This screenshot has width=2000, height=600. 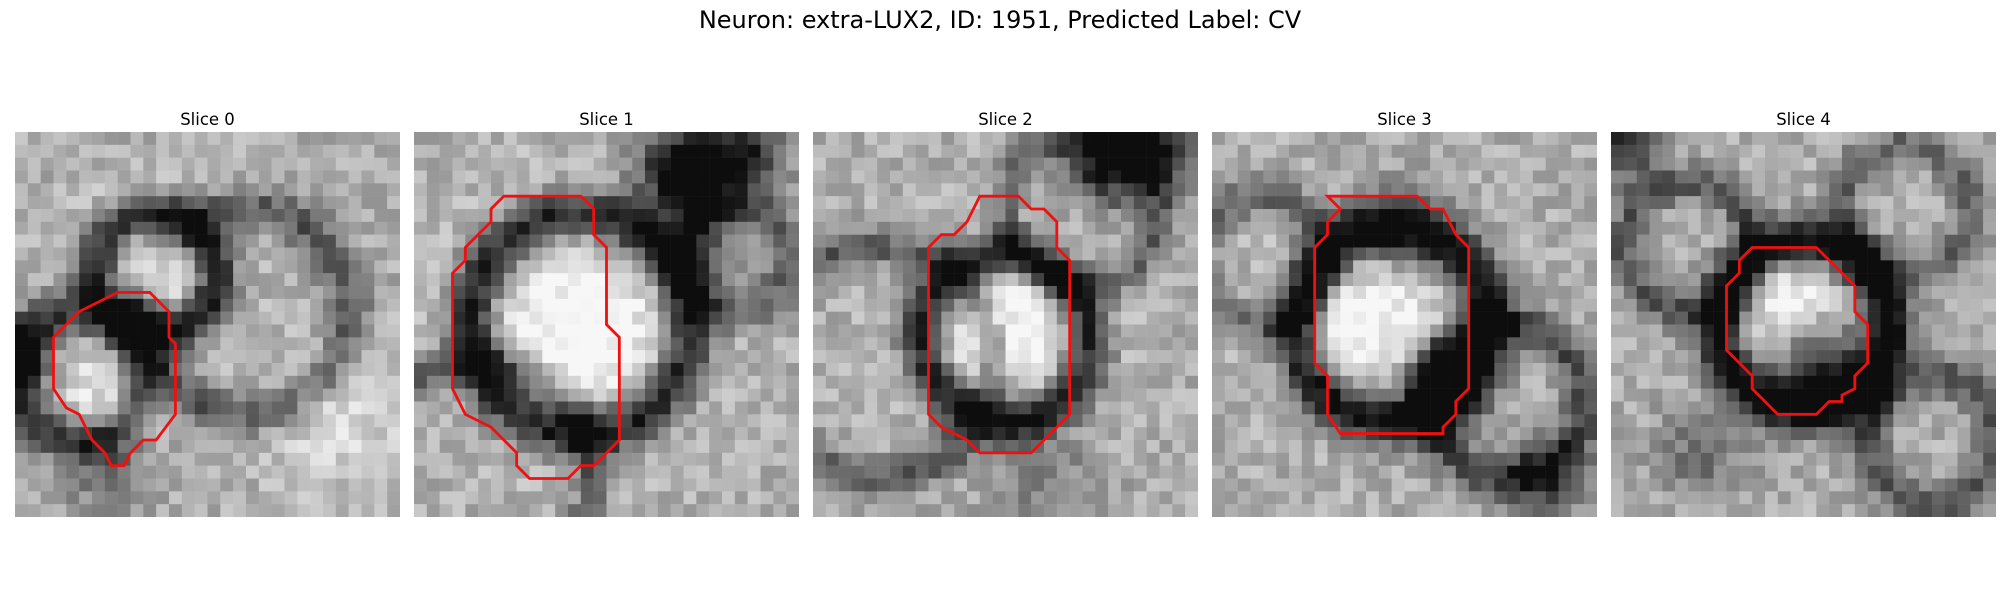 I want to click on slice-title-4: Slice 4, so click(x=1803, y=119).